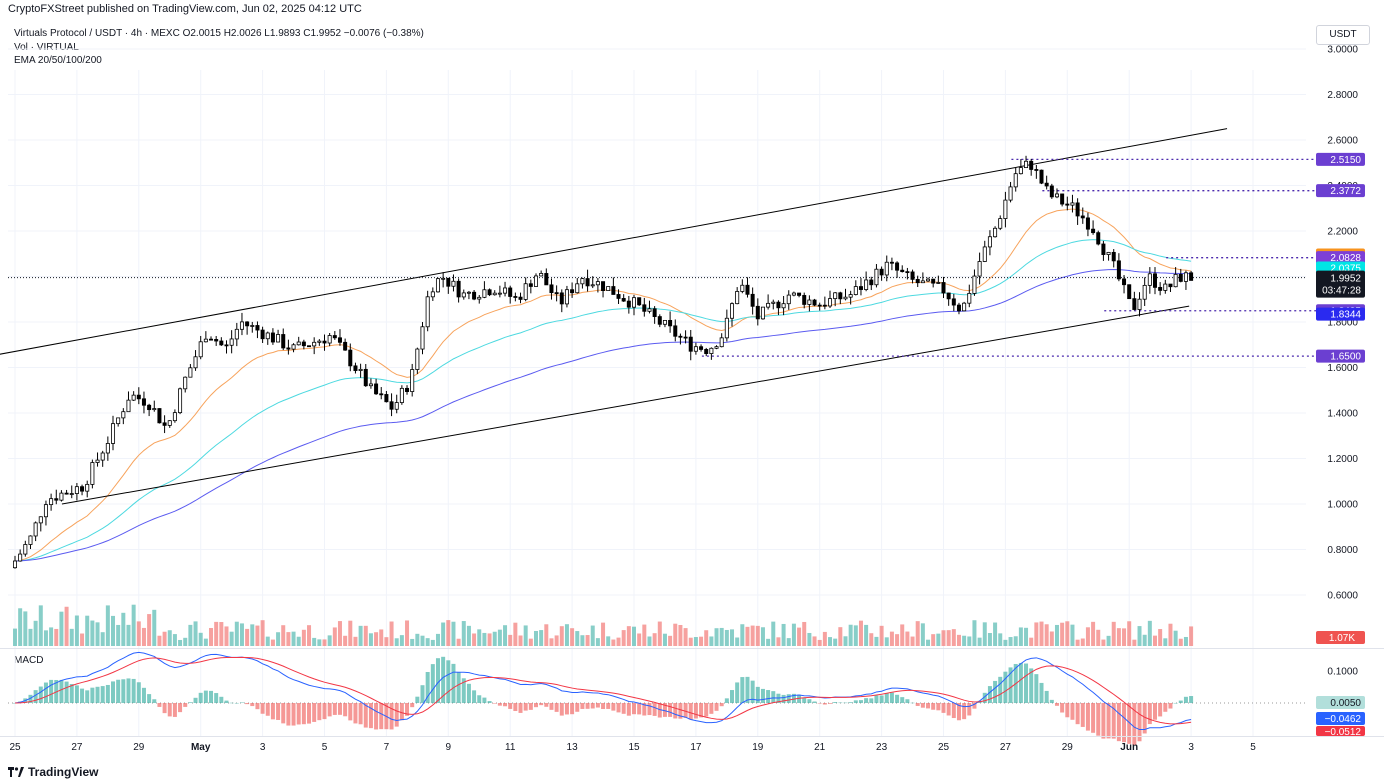  What do you see at coordinates (1343, 719) in the screenshot?
I see `macd-line-tag-label: −0.0462` at bounding box center [1343, 719].